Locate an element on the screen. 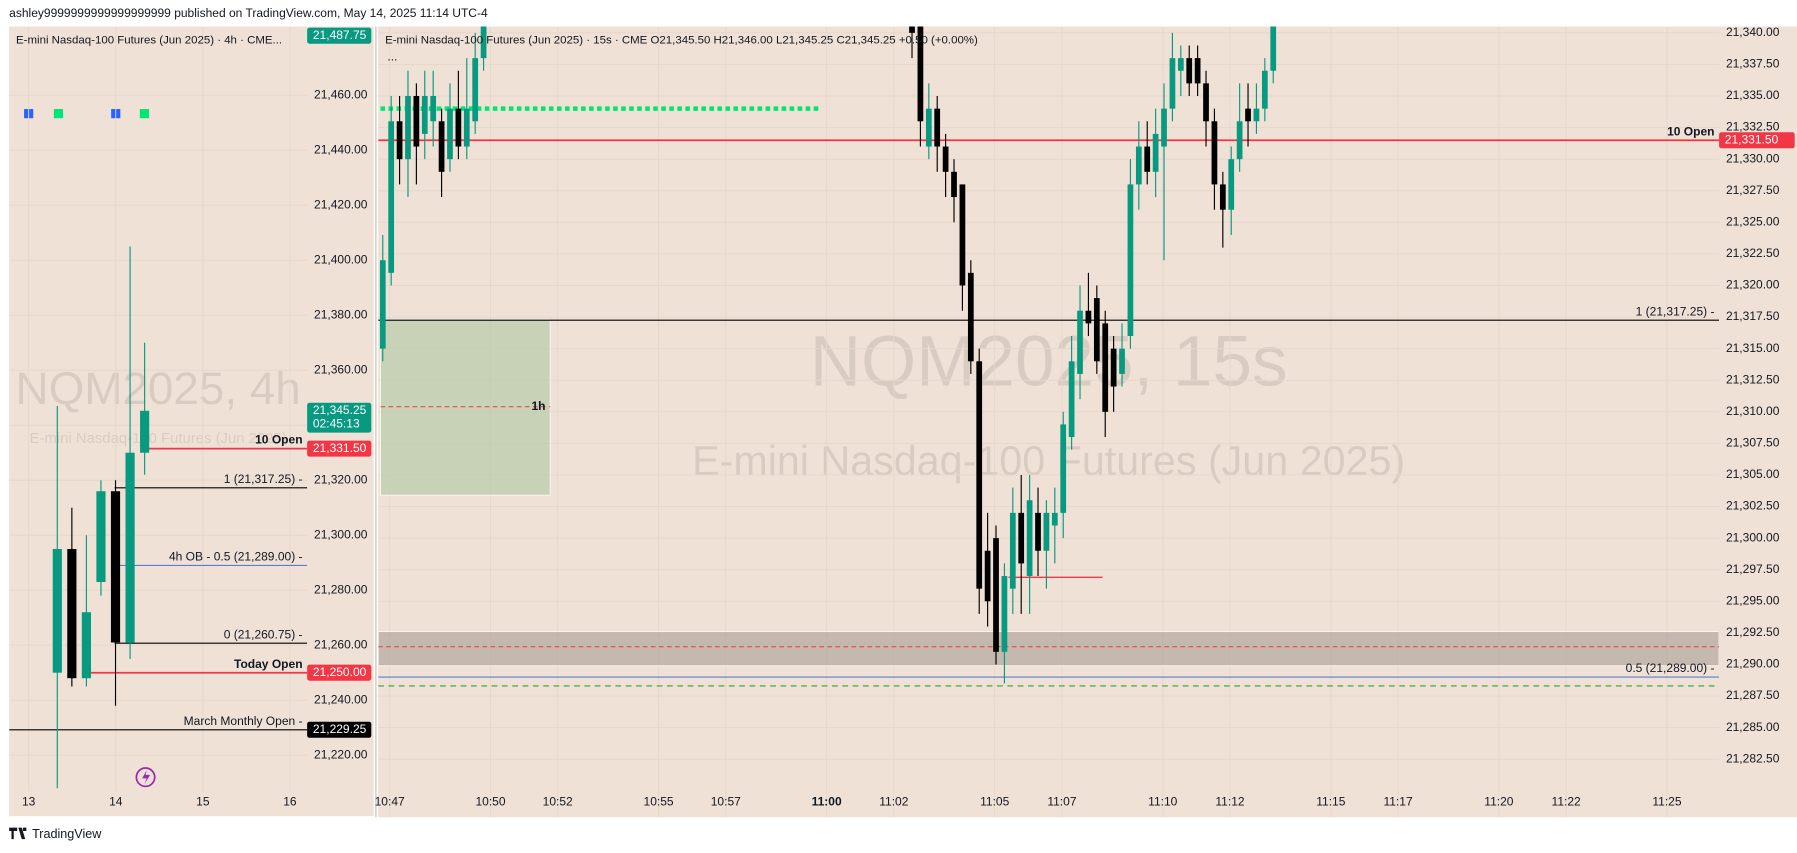  level-label: 0 (21,260.75) - is located at coordinates (263, 634).